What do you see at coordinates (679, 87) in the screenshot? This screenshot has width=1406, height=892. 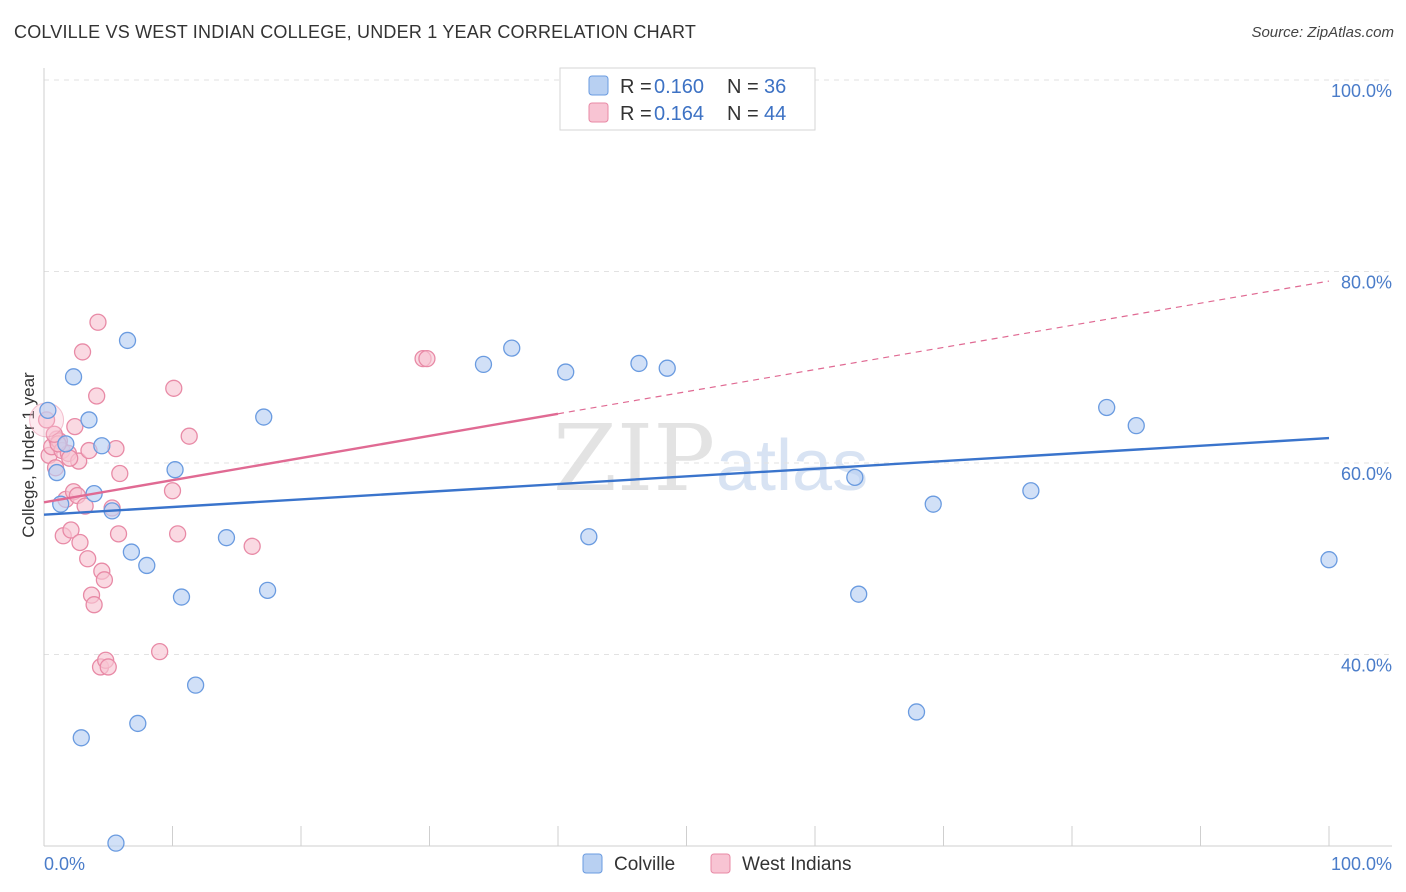 I see `legend-r-value-colville: 0.160` at bounding box center [679, 87].